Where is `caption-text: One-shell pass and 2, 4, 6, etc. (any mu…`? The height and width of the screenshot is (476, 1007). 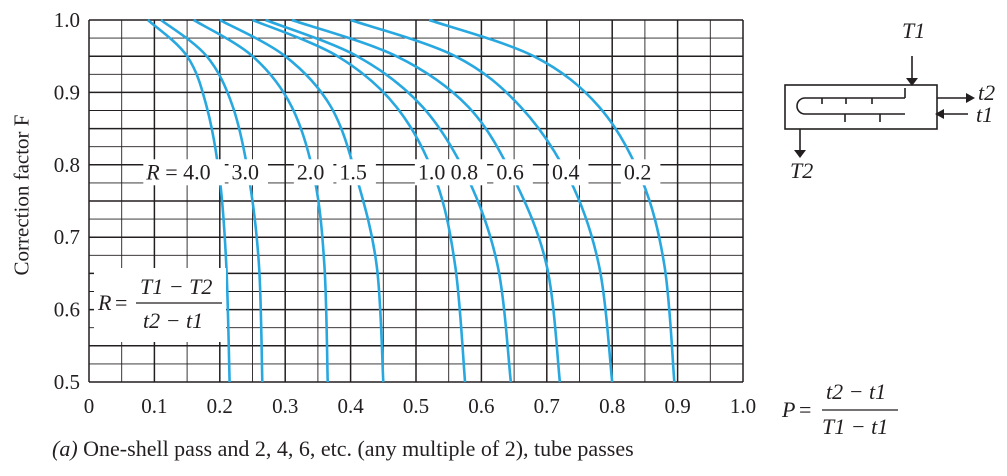
caption-text: One-shell pass and 2, 4, 6, etc. (any mu… is located at coordinates (355, 448).